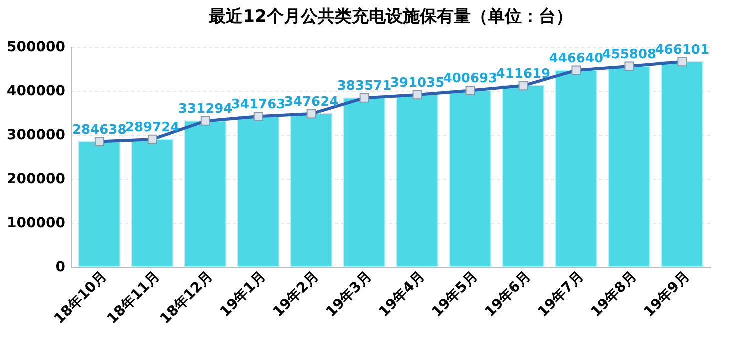  Describe the element at coordinates (36, 48) in the screenshot. I see `y-tick-label: 500000` at that location.